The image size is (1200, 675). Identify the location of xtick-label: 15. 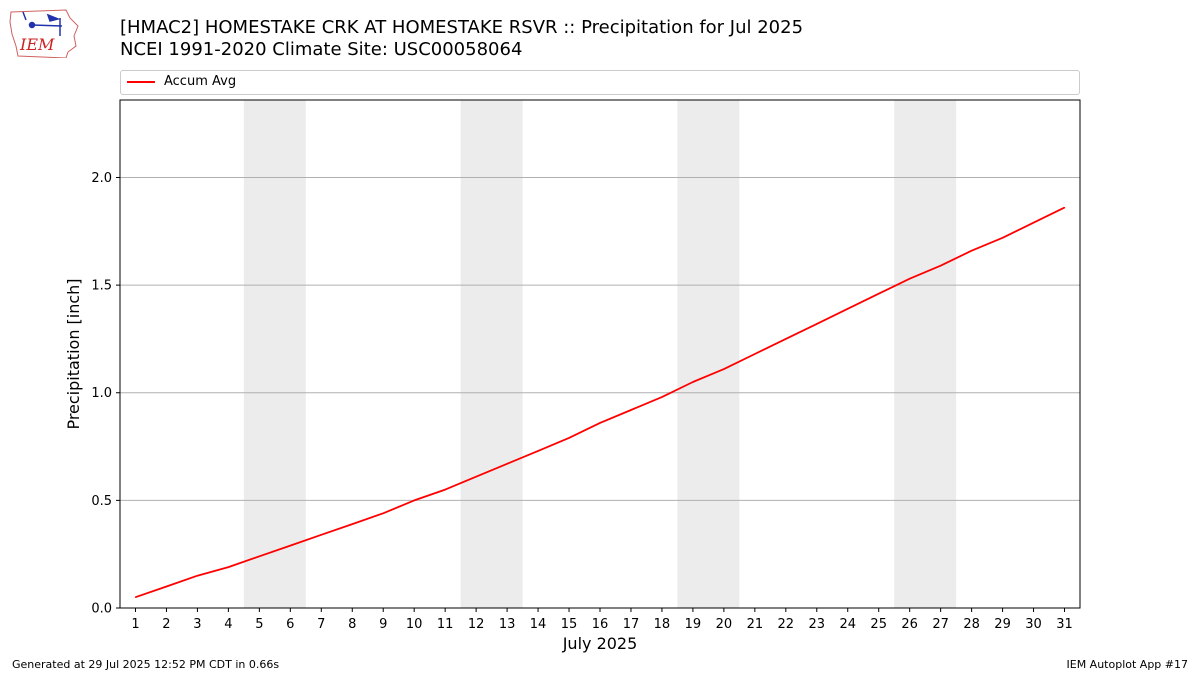
(569, 624).